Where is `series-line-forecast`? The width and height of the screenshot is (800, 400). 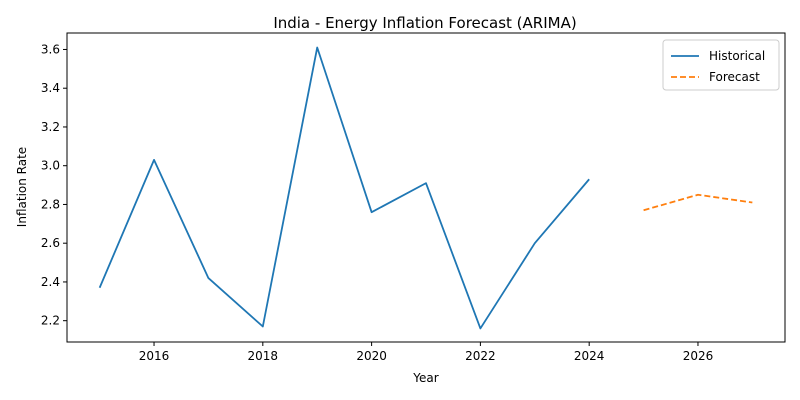 series-line-forecast is located at coordinates (698, 202).